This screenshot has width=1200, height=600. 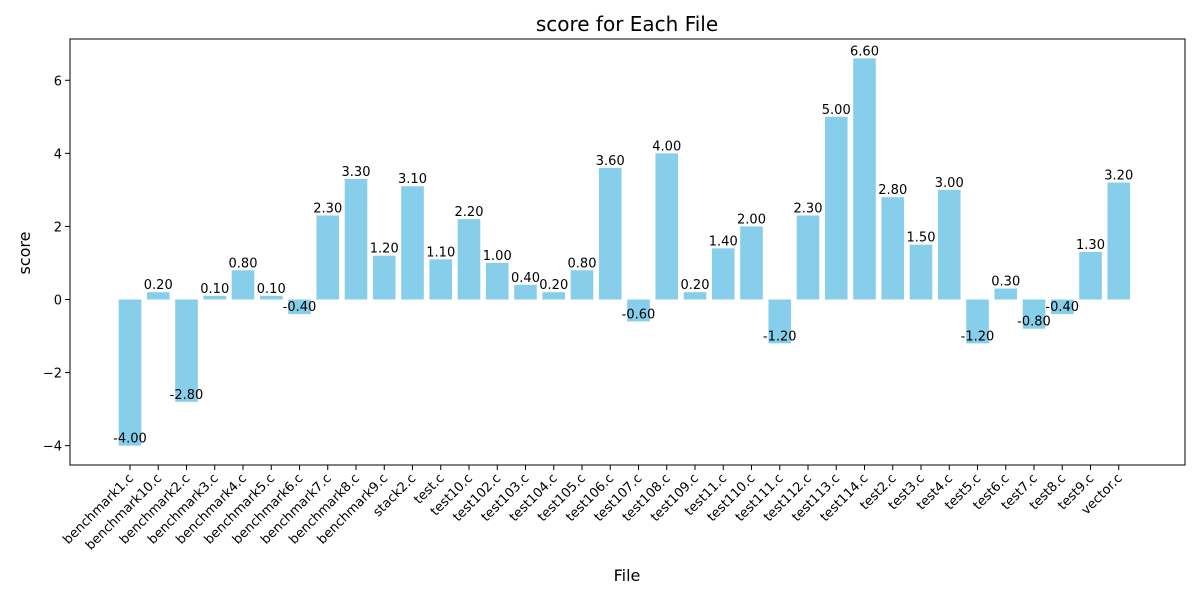 I want to click on bar-test3.c, so click(x=921, y=272).